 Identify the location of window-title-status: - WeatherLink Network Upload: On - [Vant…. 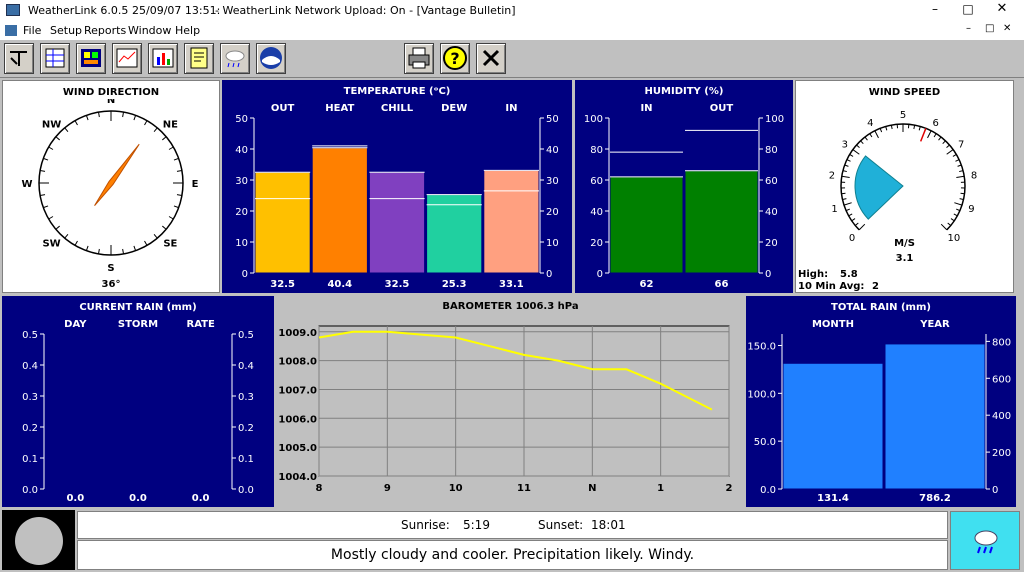
(365, 10).